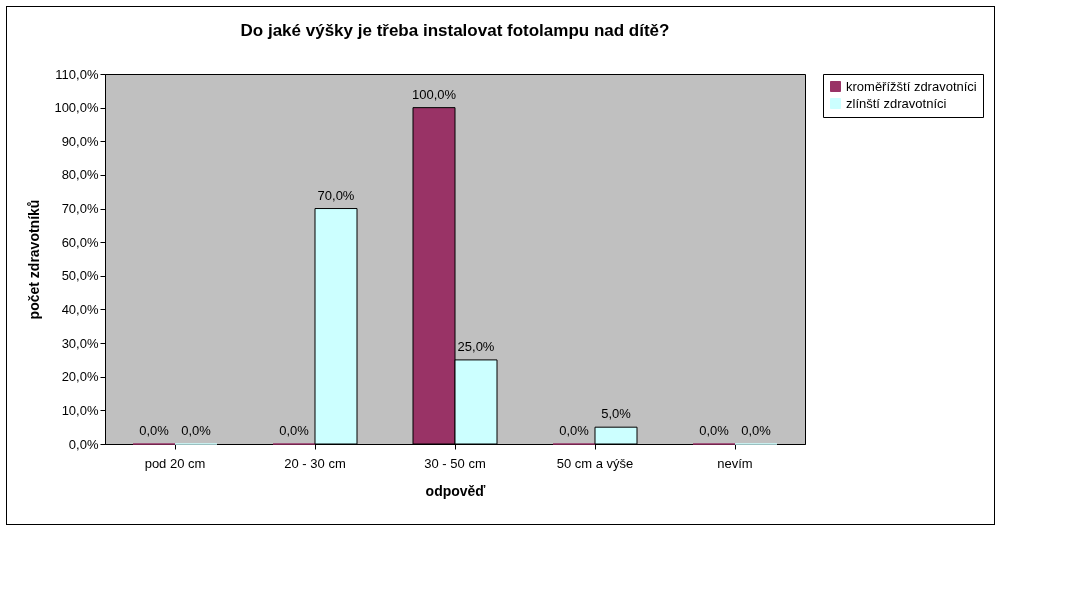 The image size is (1087, 609). Describe the element at coordinates (911, 86) in the screenshot. I see `legend-label: kroměřížští zdravotníci` at that location.